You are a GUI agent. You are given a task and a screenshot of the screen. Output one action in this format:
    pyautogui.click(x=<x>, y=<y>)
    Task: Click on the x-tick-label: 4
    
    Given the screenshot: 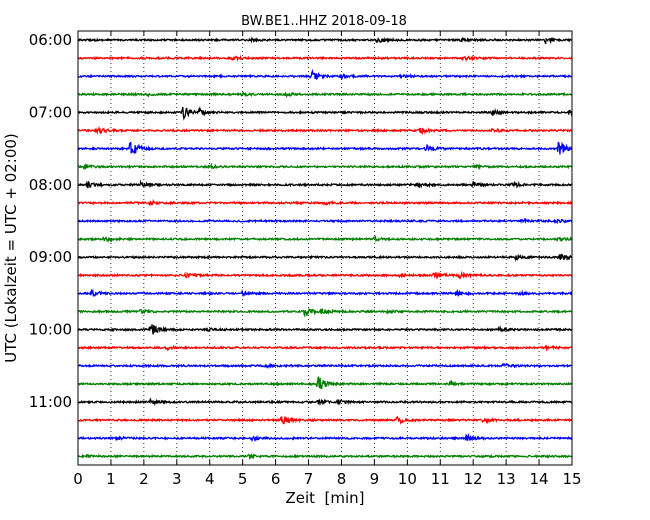 What is the action you would take?
    pyautogui.click(x=210, y=479)
    